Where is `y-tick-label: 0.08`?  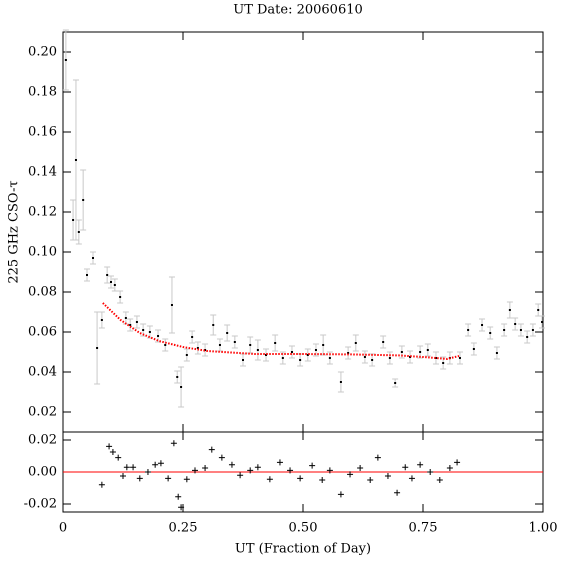
y-tick-label: 0.08 is located at coordinates (42, 292).